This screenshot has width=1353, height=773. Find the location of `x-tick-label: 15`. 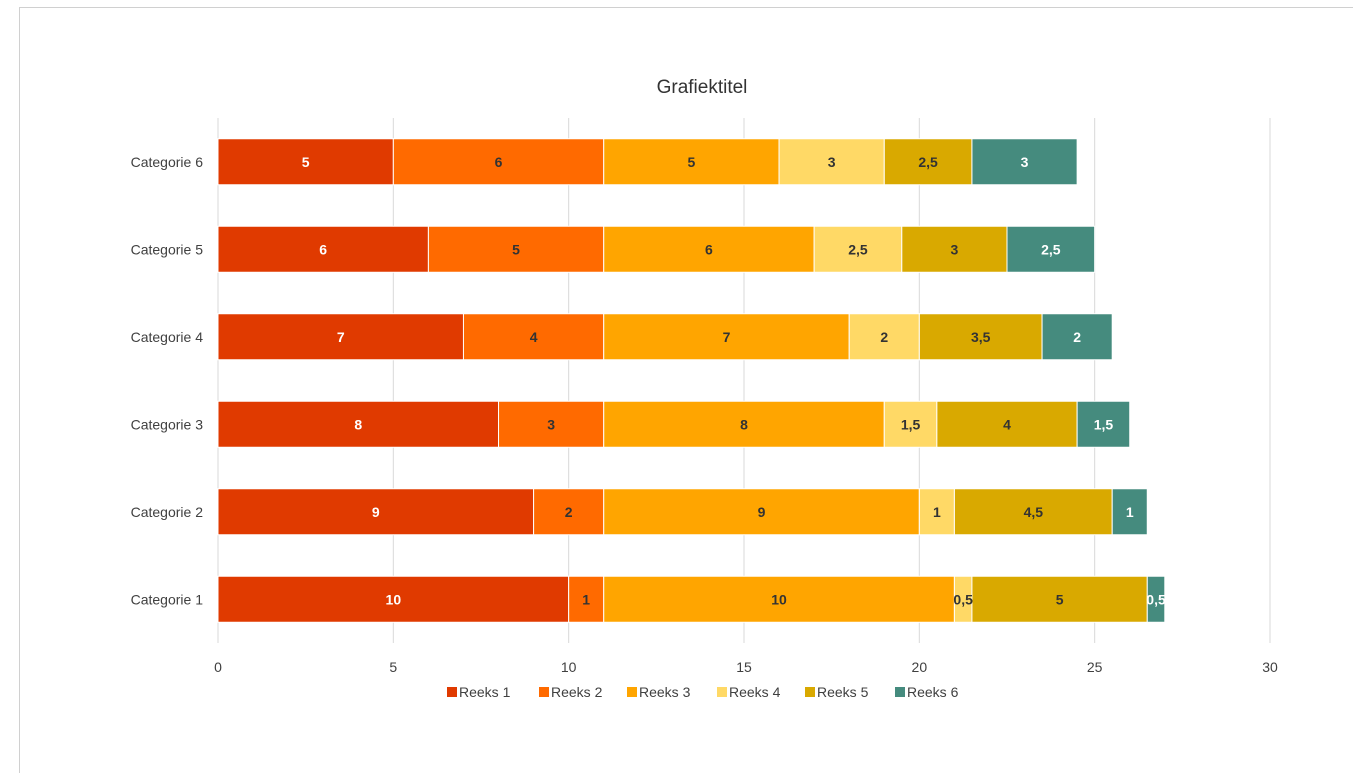

x-tick-label: 15 is located at coordinates (744, 667).